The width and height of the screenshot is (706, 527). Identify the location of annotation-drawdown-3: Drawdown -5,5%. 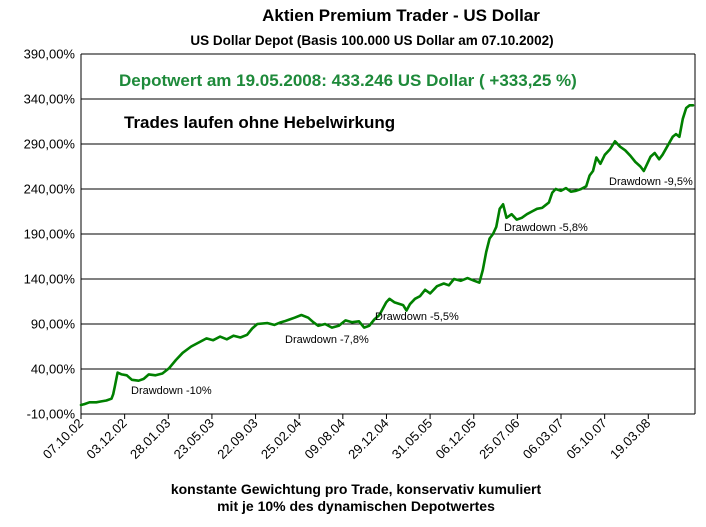
(417, 317).